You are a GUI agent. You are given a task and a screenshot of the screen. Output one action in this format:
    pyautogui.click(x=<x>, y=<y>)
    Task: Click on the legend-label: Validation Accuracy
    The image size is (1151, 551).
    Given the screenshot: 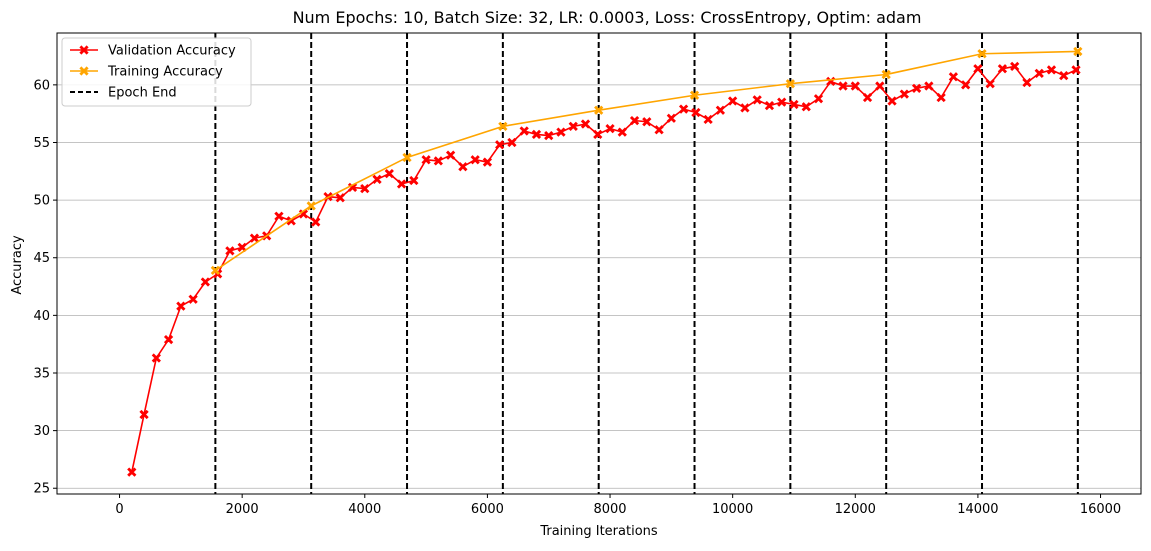 What is the action you would take?
    pyautogui.click(x=172, y=51)
    